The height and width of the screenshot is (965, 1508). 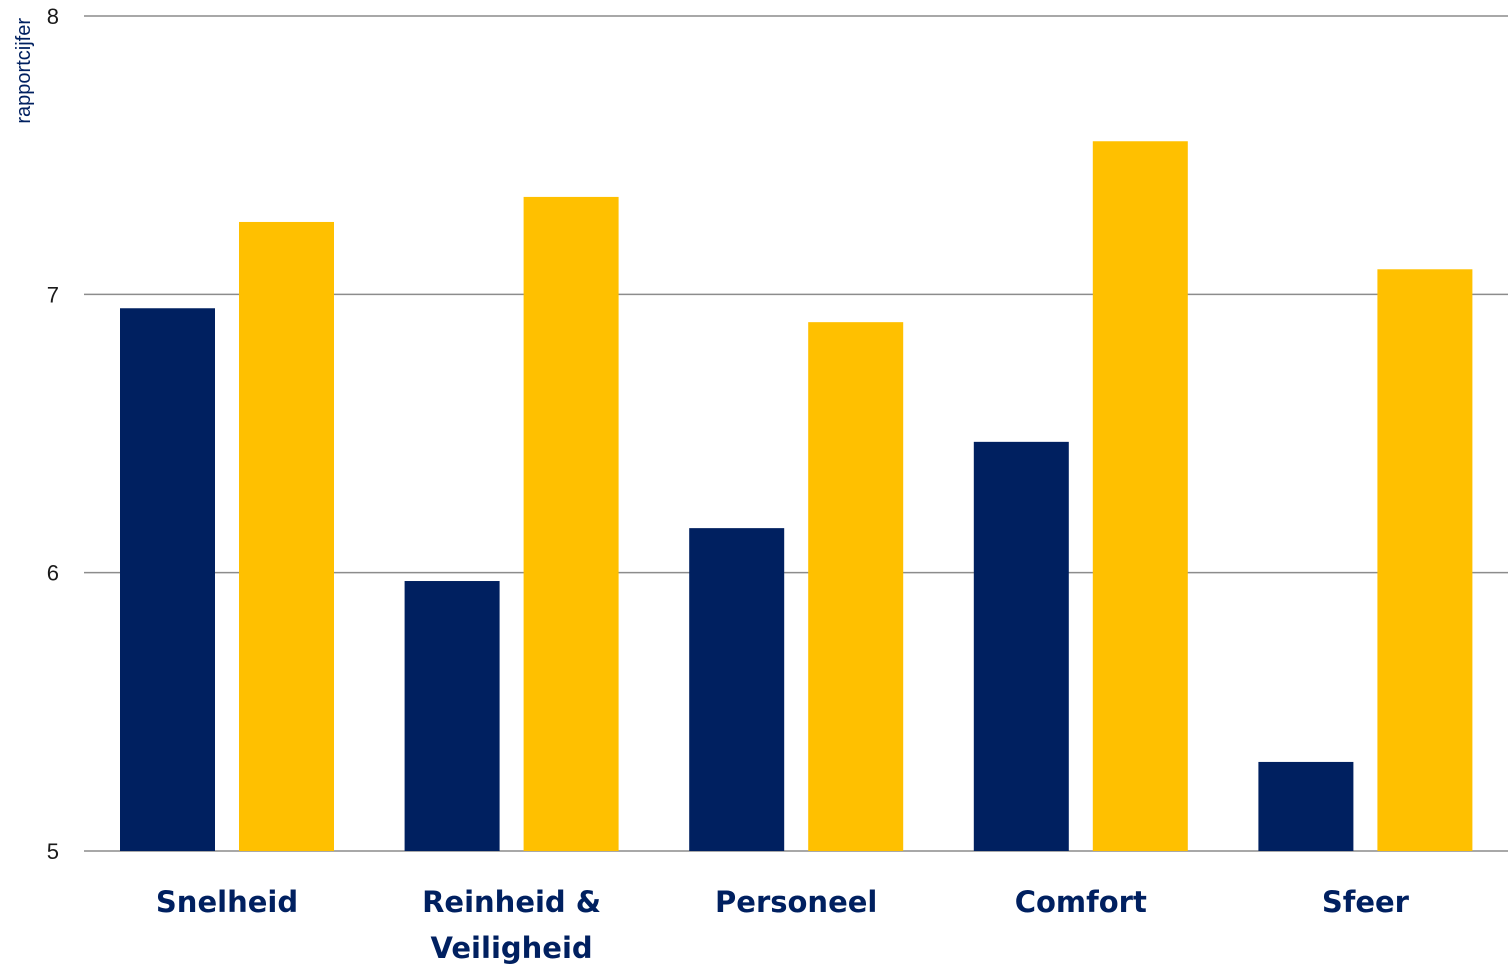 What do you see at coordinates (227, 902) in the screenshot?
I see `x-category-label: Snelheid` at bounding box center [227, 902].